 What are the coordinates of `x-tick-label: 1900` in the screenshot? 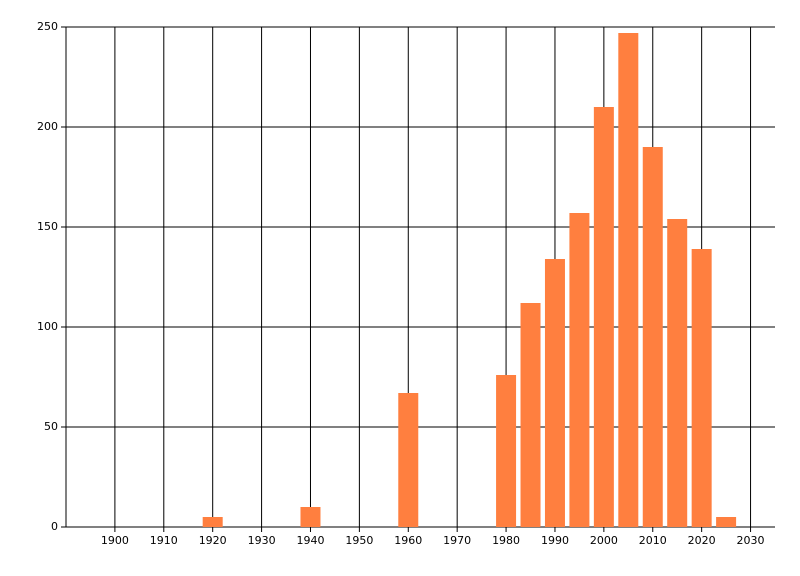 It's located at (115, 540).